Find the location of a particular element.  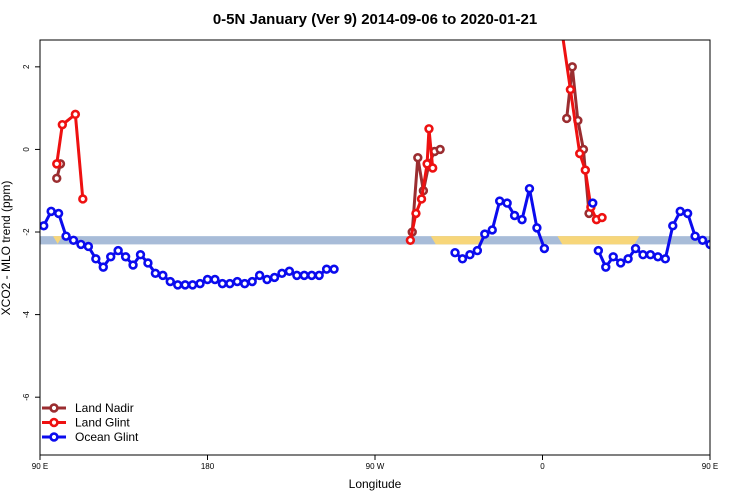

y-tick-label: -6 is located at coordinates (26, 397).